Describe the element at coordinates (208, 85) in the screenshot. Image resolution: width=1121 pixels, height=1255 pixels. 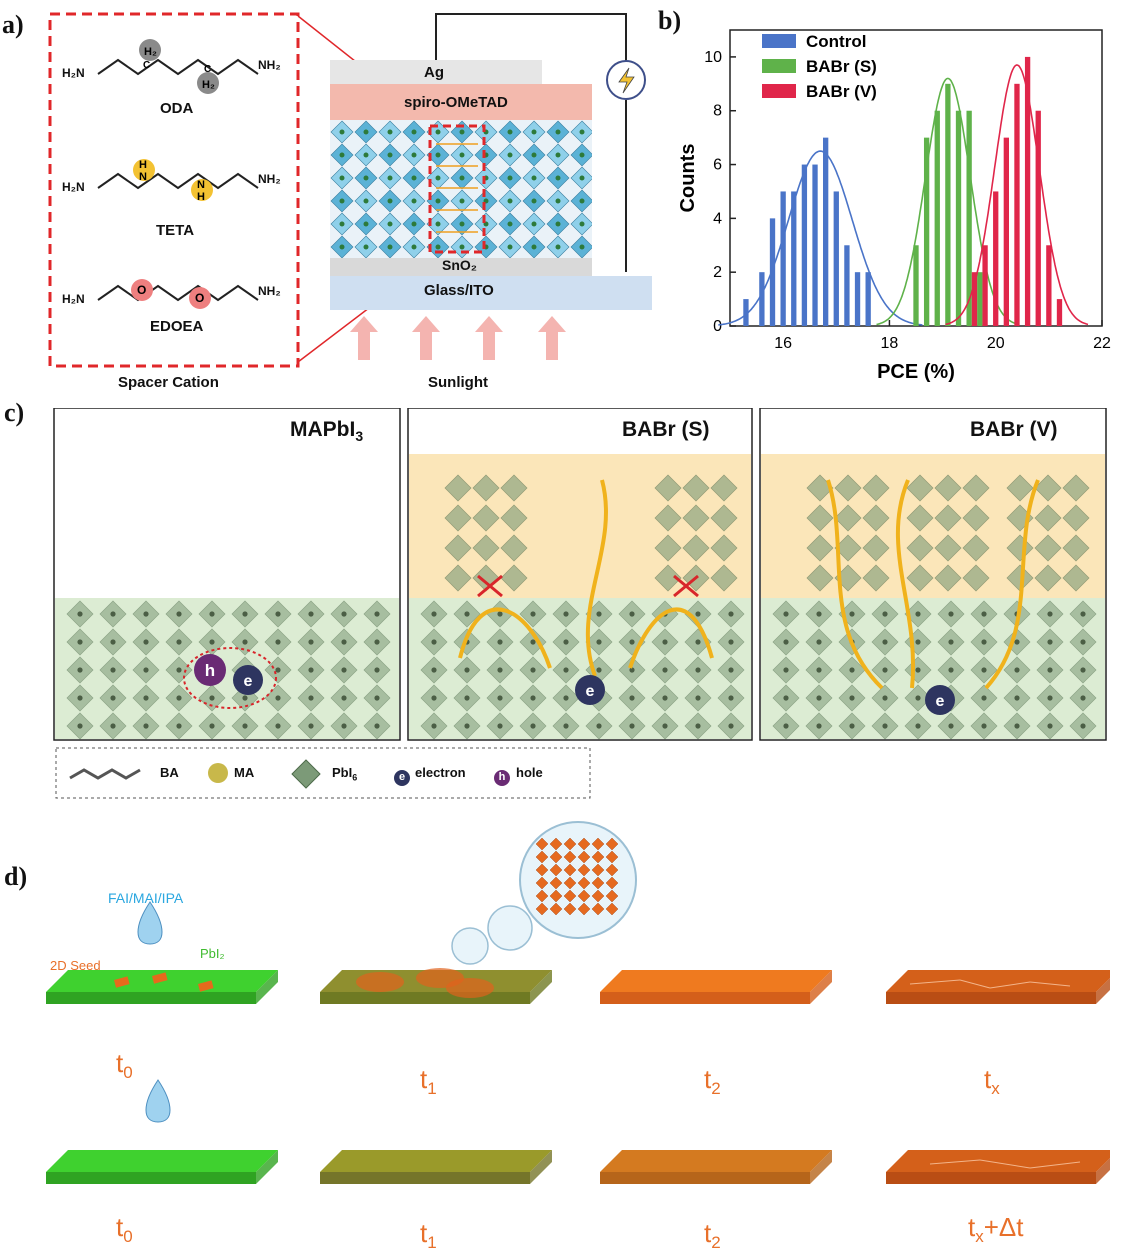
I see `svg-text: H₂` at that location.